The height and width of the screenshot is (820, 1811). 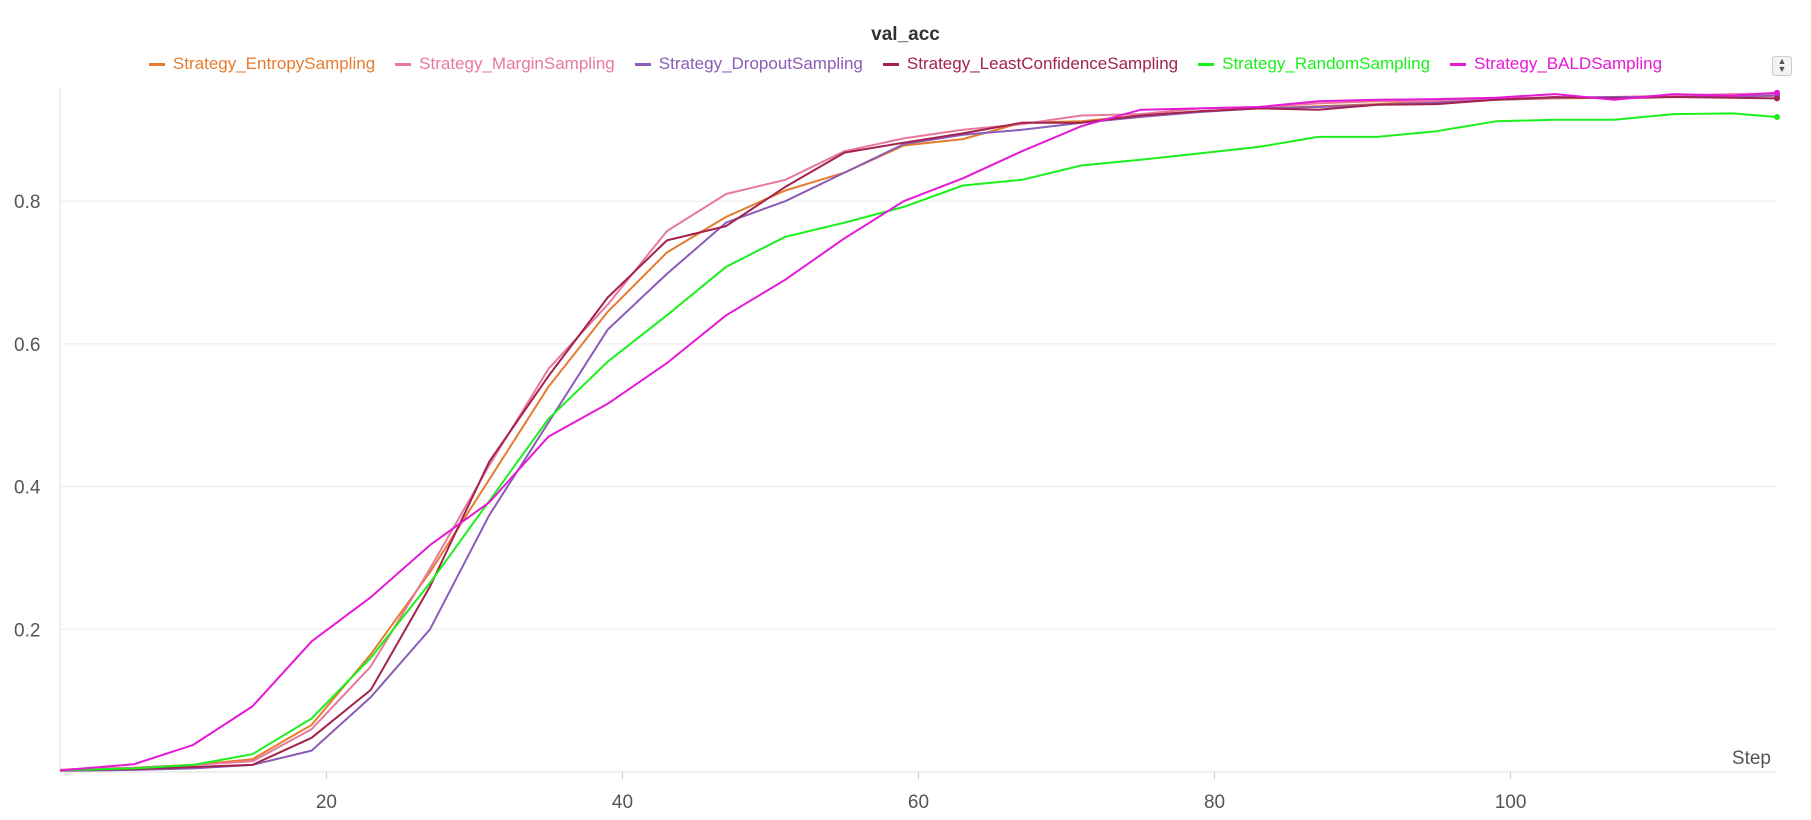 I want to click on x-tick-label: 80, so click(x=1214, y=802).